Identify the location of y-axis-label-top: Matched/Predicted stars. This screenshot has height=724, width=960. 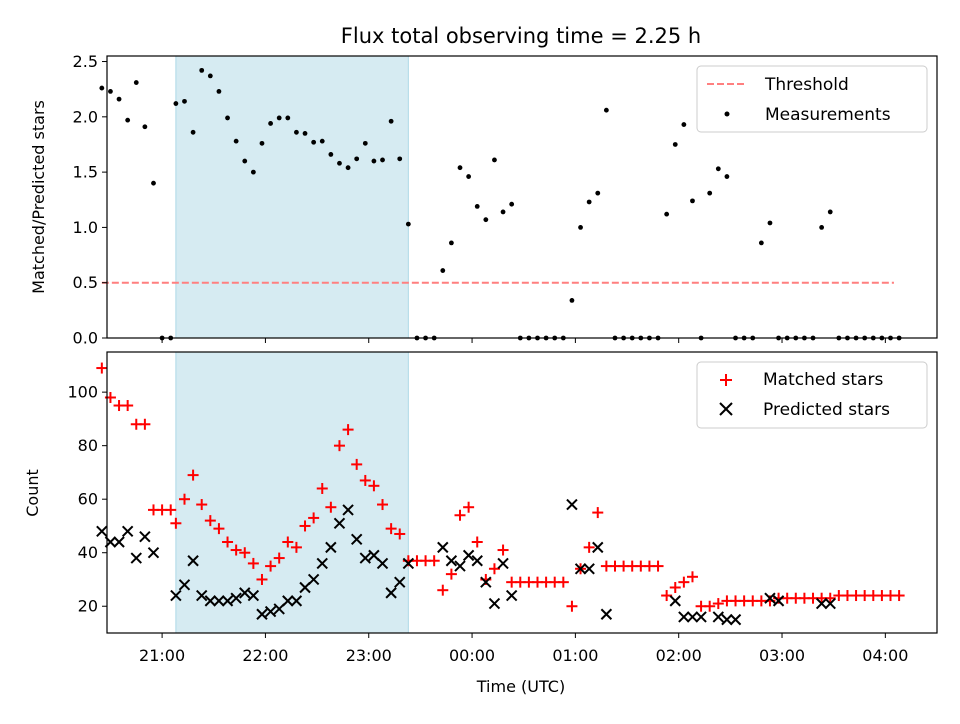
(38, 197).